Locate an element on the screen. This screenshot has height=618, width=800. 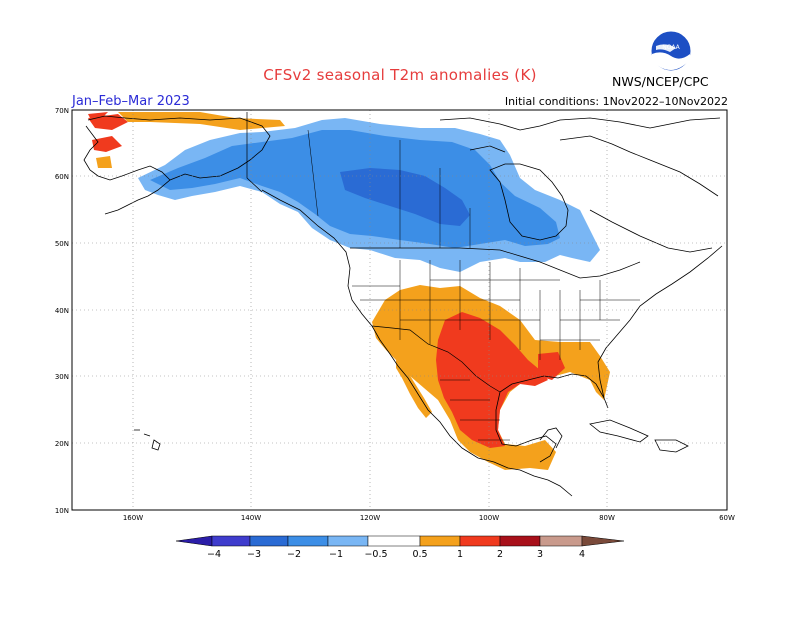
noaa-logo-icon: NOAA is located at coordinates (671, 51).